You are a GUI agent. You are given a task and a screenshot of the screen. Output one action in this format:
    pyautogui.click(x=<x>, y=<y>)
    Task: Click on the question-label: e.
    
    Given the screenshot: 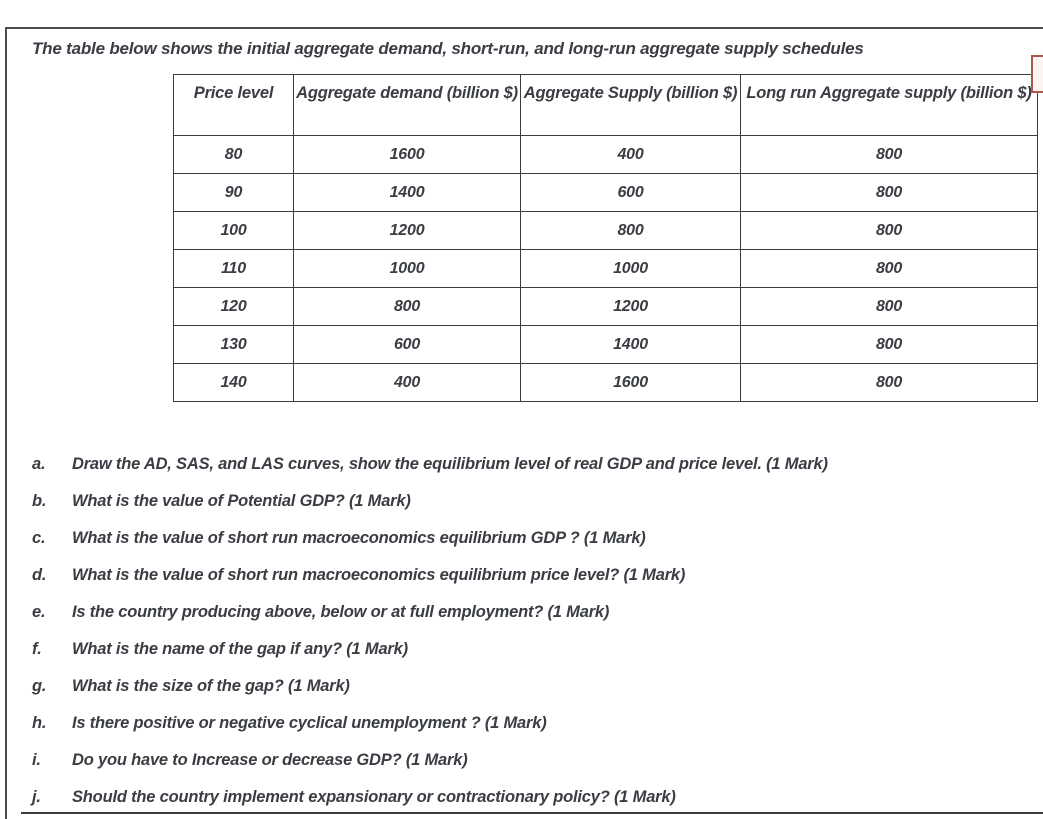 What is the action you would take?
    pyautogui.click(x=39, y=612)
    